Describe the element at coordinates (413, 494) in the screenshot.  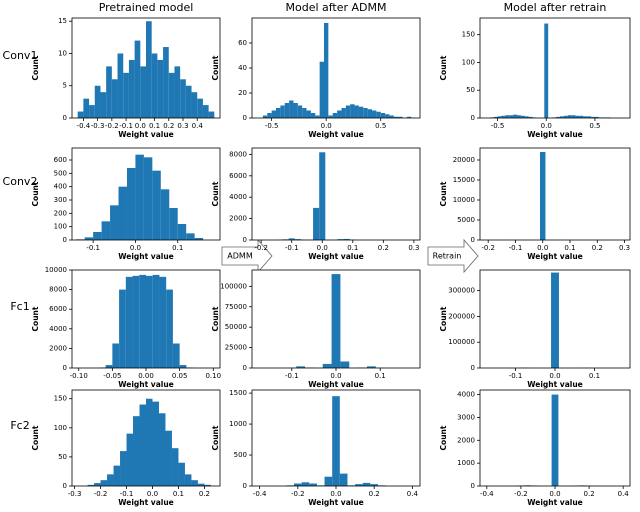
I see `x-tick-label: 0.4` at that location.